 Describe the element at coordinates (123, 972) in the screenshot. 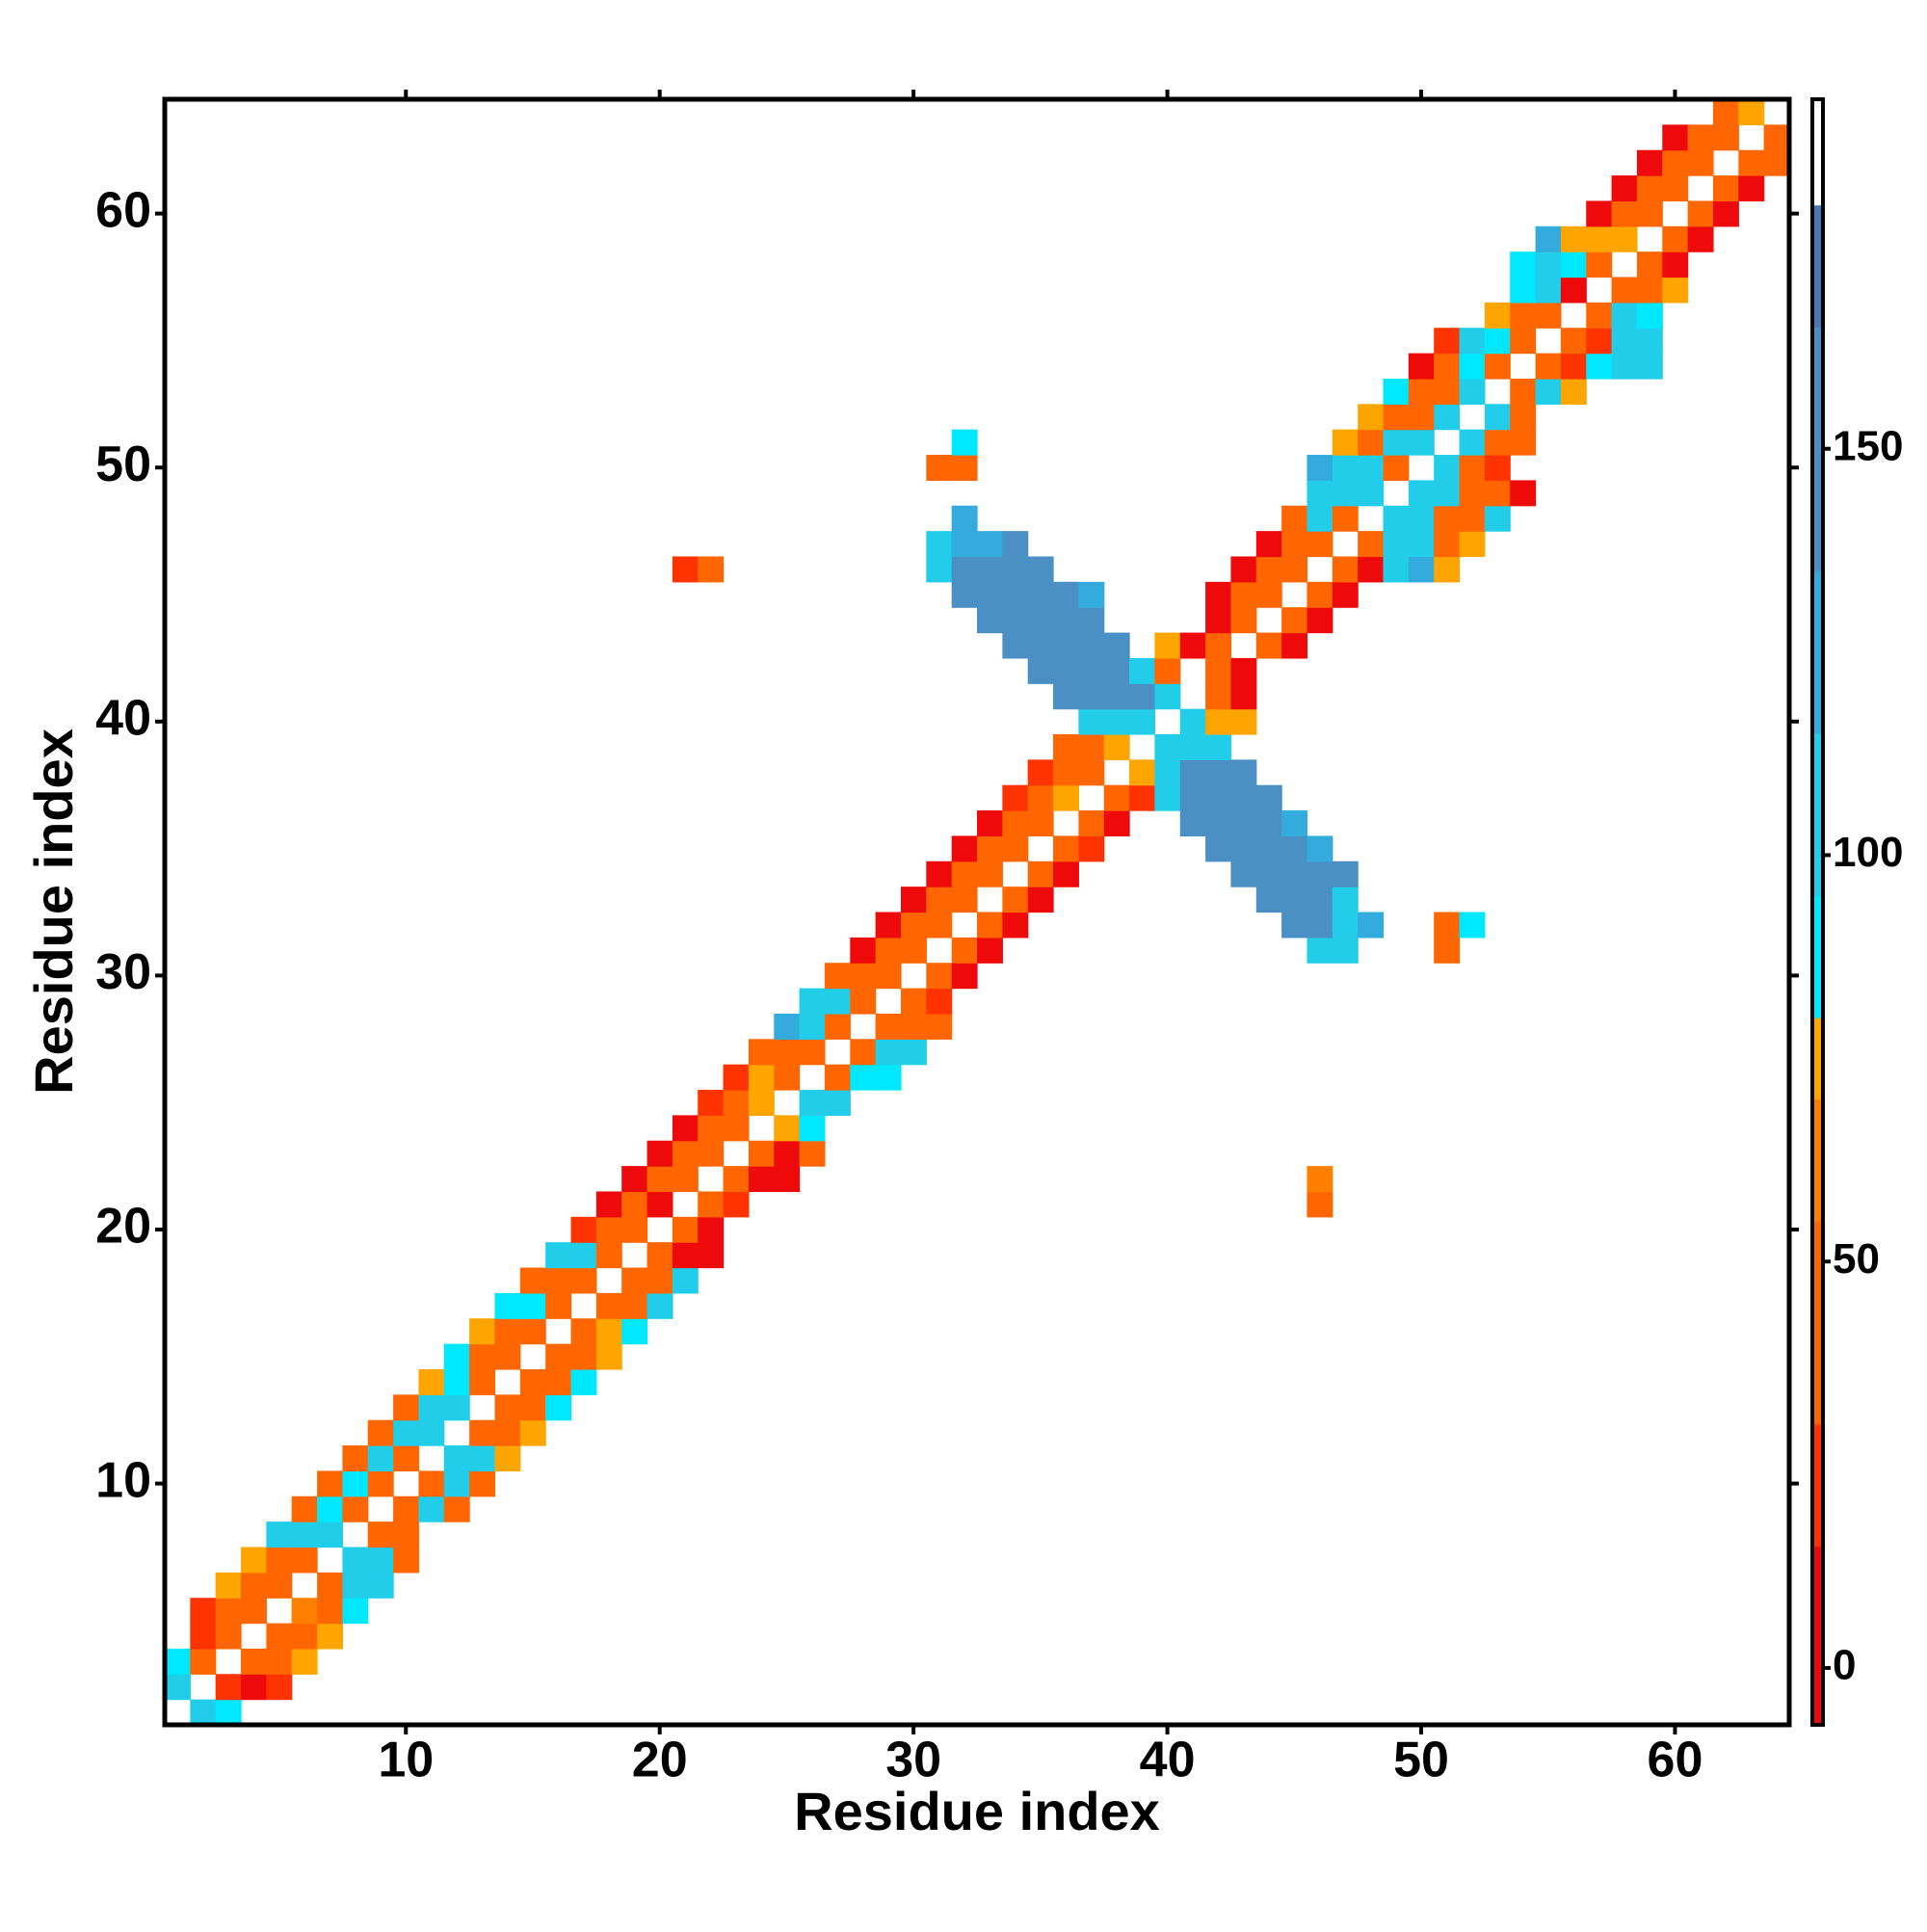

I see `y-tick-label: 30` at that location.